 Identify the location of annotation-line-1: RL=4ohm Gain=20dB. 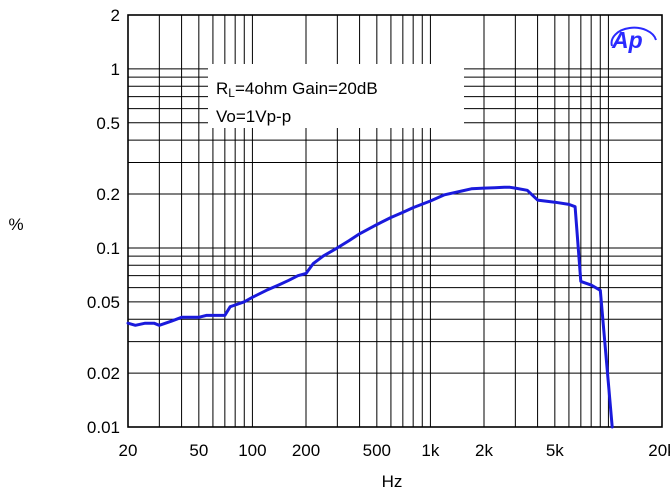
(297, 89).